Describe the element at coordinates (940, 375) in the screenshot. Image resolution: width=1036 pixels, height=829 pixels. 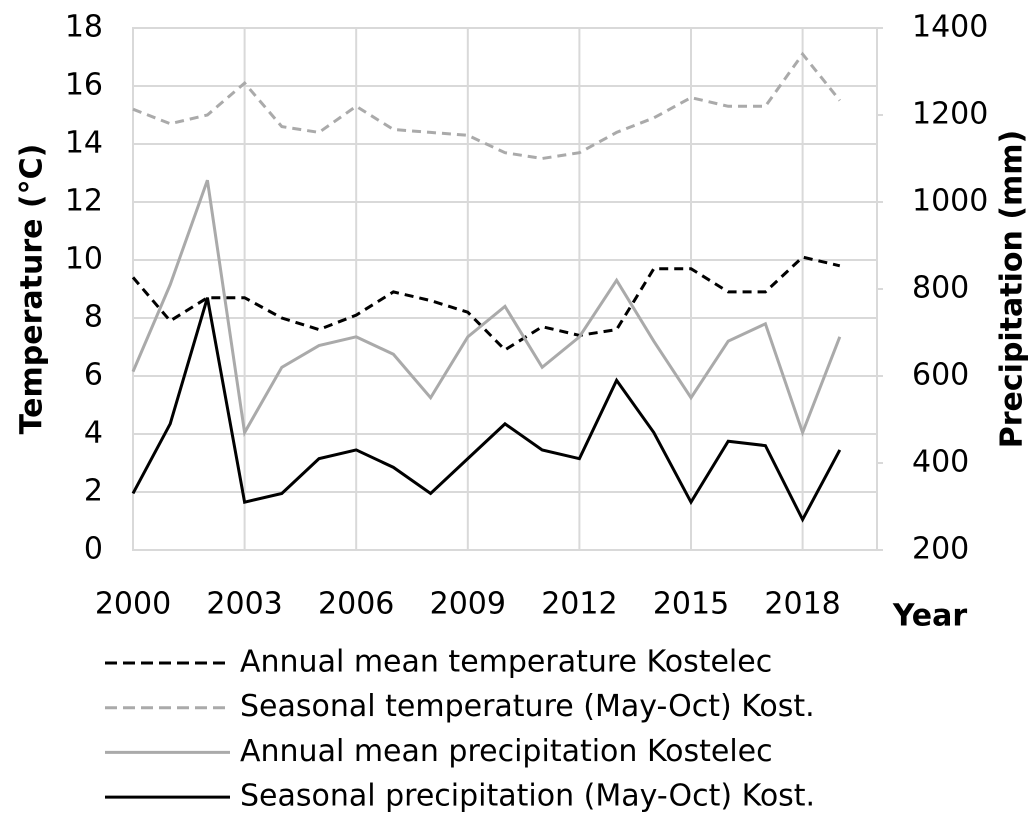
I see `y2-tick-label: 600` at that location.